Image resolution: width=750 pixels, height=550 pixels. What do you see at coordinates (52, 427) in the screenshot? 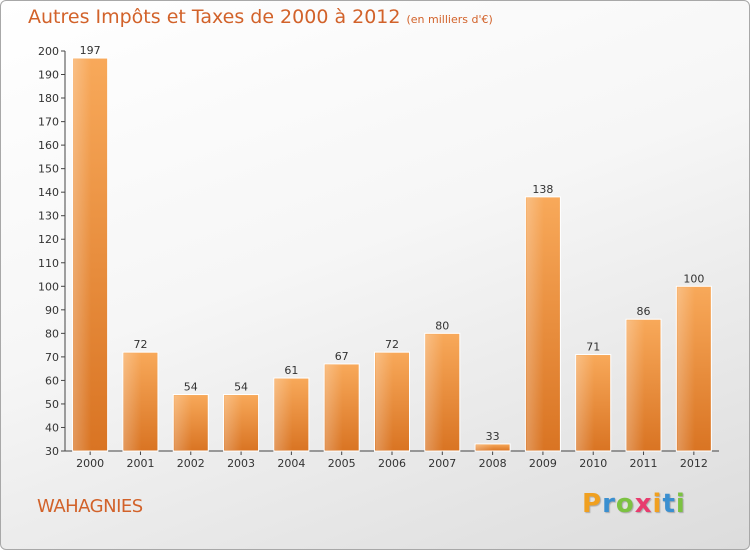
I see `y-tick-label: 40` at bounding box center [52, 427].